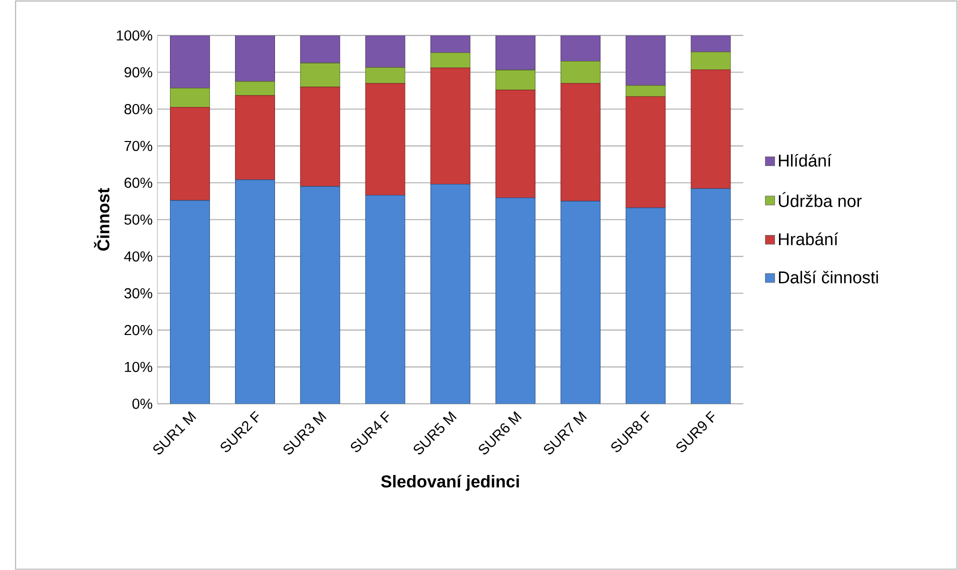 The image size is (958, 570). Describe the element at coordinates (138, 293) in the screenshot. I see `y-tick-label: 30%` at that location.